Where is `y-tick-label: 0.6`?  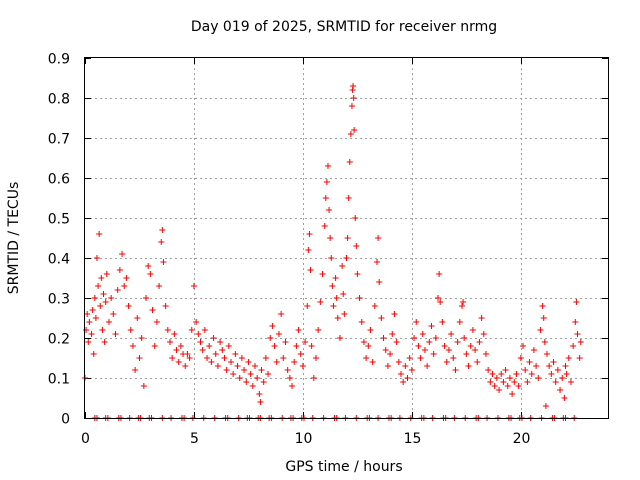 y-tick-label: 0.6 is located at coordinates (59, 180).